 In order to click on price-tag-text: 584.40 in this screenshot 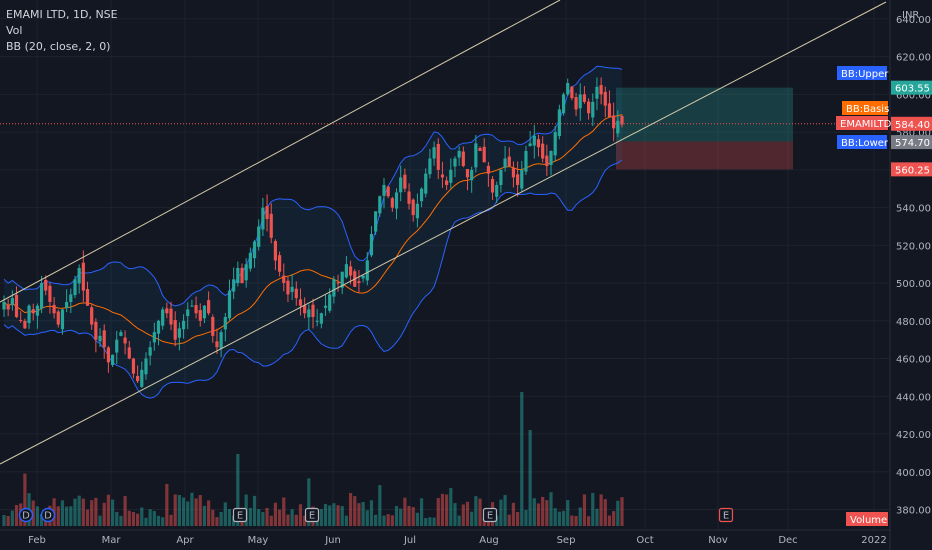, I will do `click(912, 125)`.